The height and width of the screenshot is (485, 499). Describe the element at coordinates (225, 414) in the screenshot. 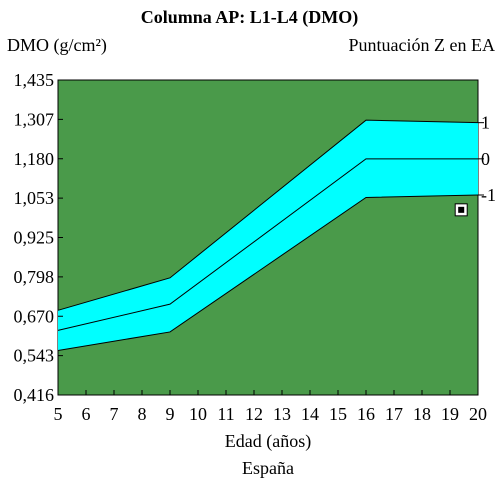

I see `x-tick-label: 11` at that location.